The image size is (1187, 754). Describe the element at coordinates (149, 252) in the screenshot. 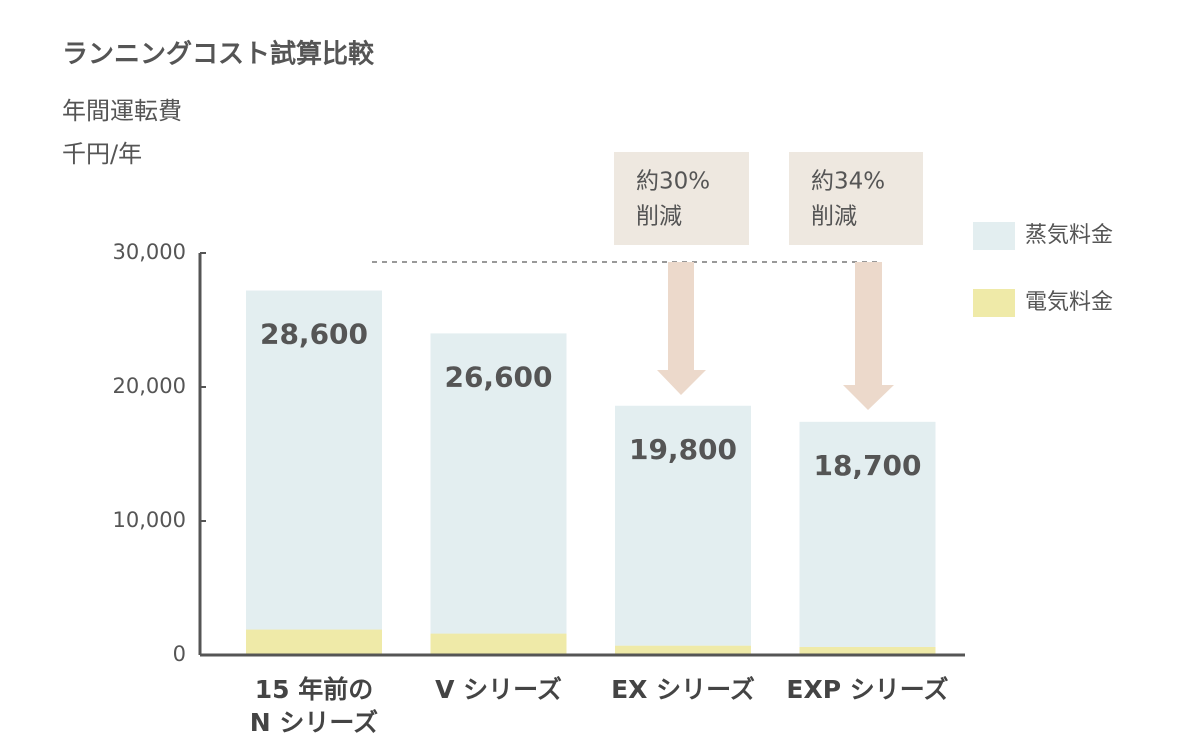

I see `y-tick-label: 30,000` at that location.